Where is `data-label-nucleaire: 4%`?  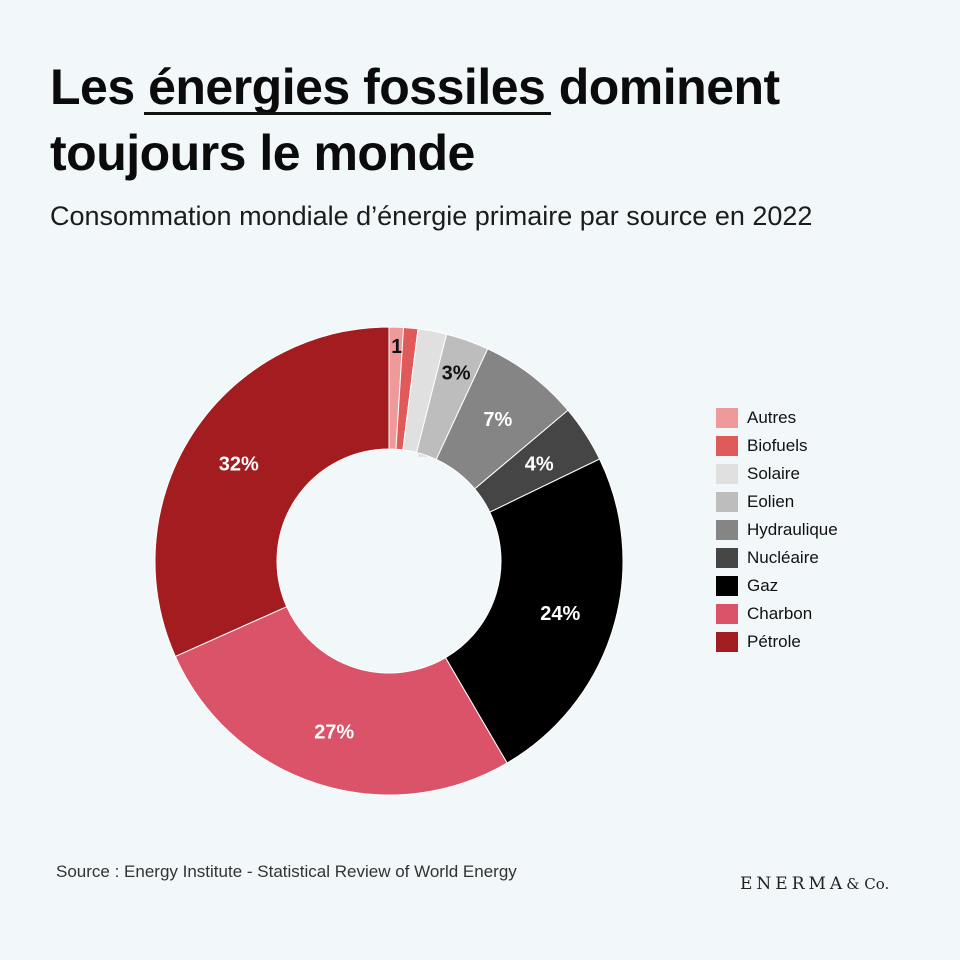
data-label-nucleaire: 4% is located at coordinates (539, 465).